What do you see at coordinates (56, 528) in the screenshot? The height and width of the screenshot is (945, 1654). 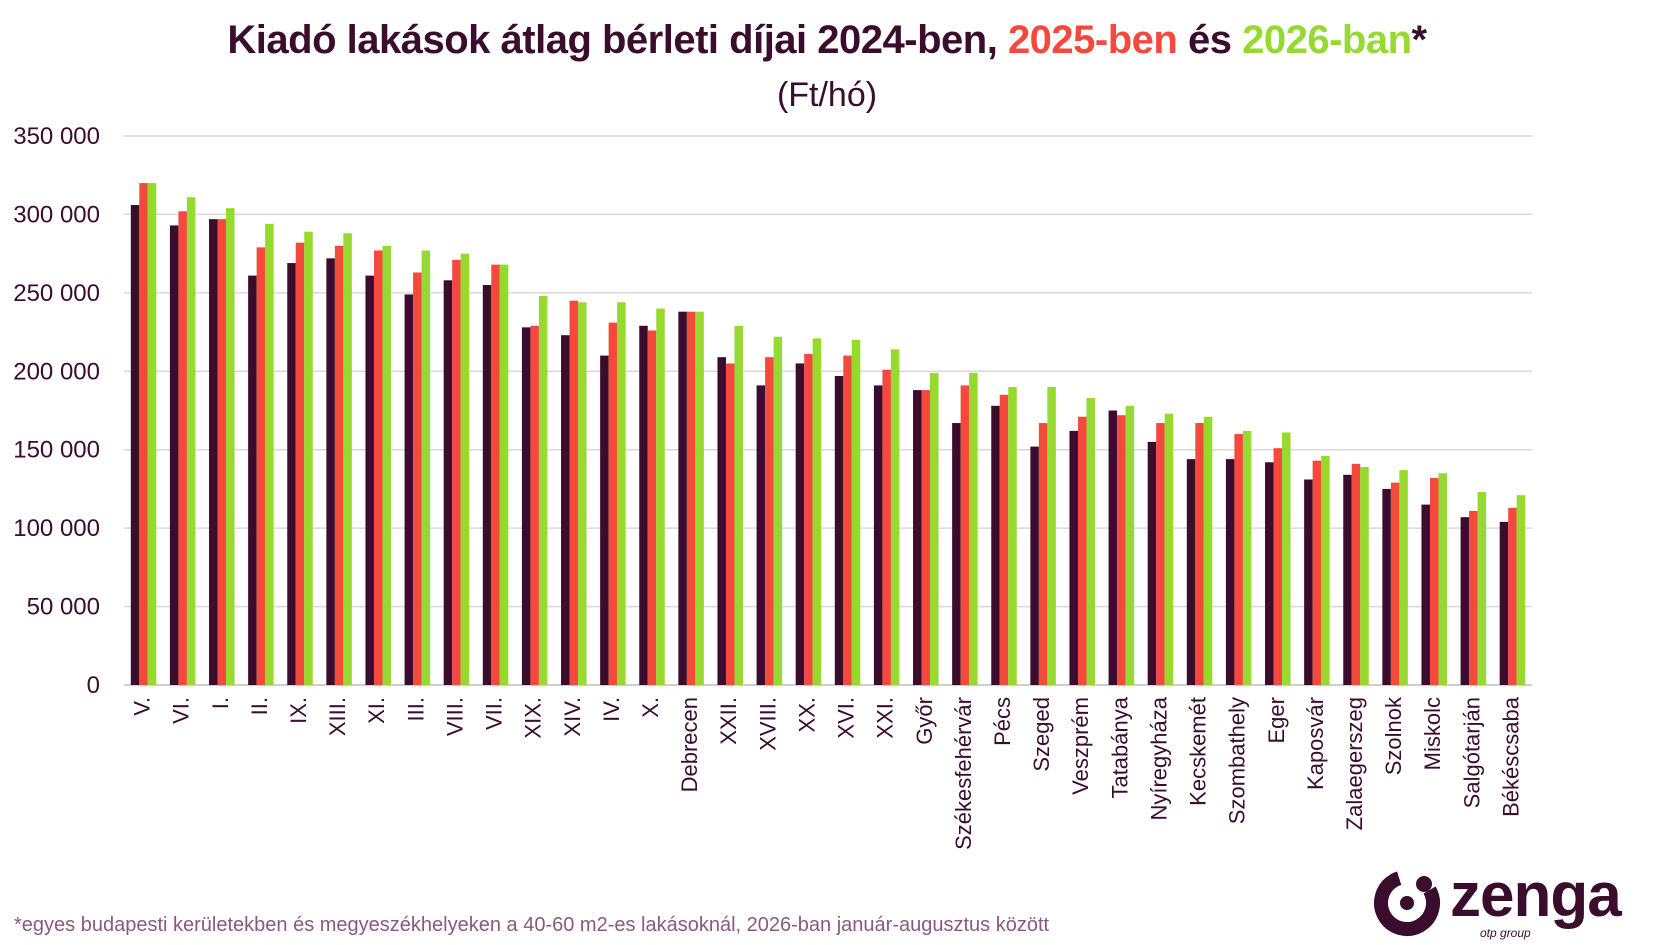 I see `y-tick-label: 100 000` at bounding box center [56, 528].